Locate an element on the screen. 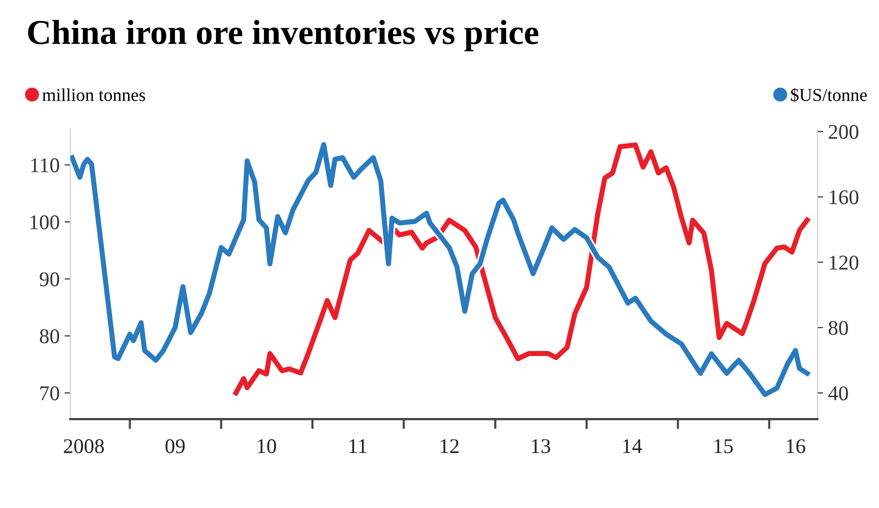  y-tick-label: 80 is located at coordinates (50, 336).